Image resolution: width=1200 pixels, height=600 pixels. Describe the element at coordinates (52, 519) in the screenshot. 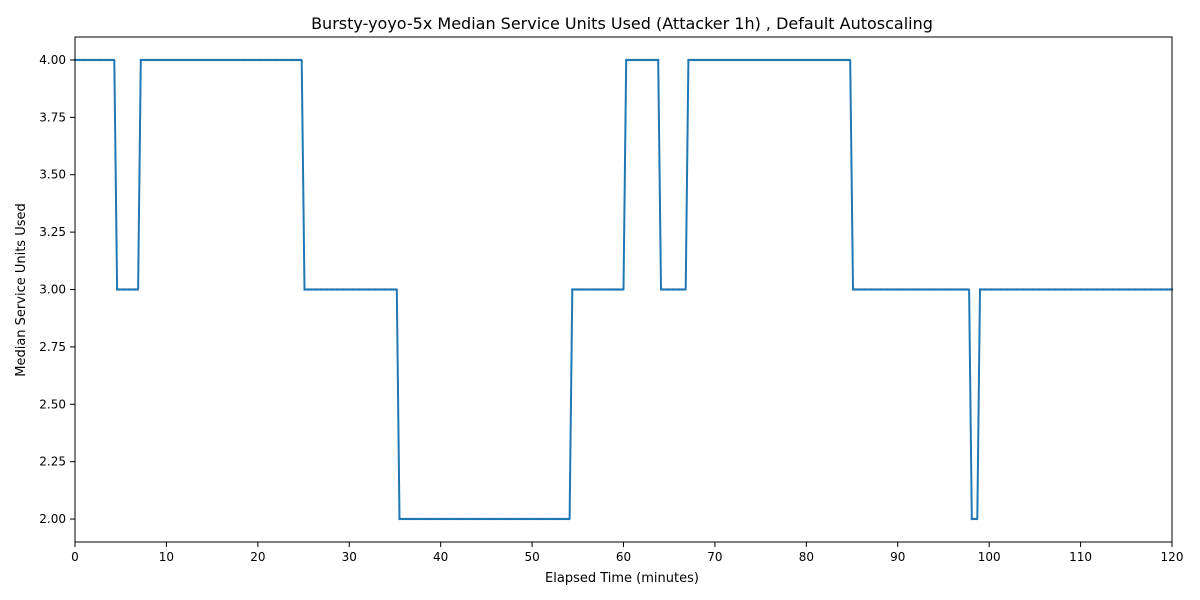

I see `y-tick-label: 2.00` at that location.